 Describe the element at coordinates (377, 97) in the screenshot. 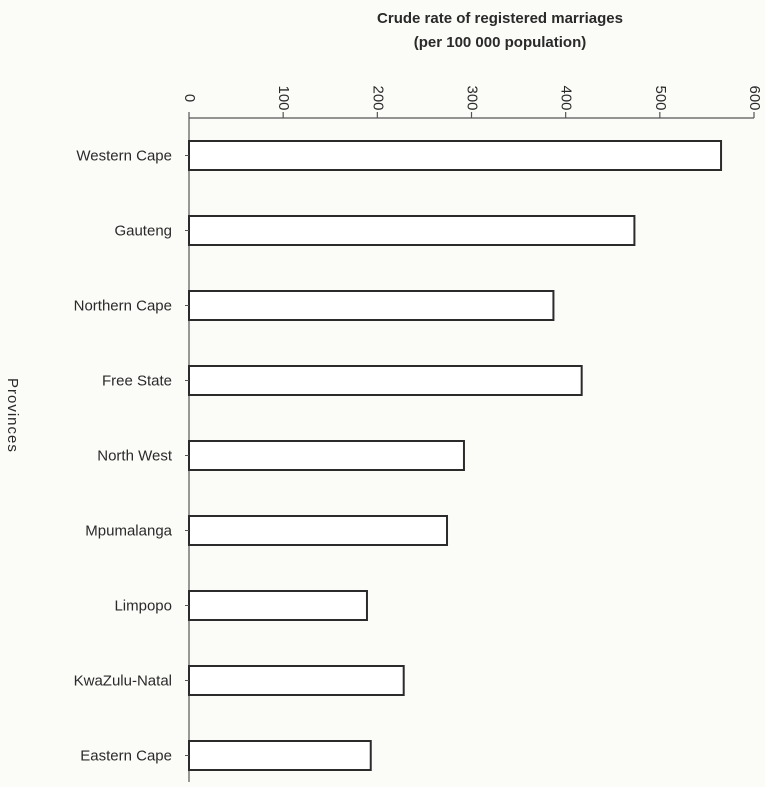

I see `x-tick-label: 200` at that location.